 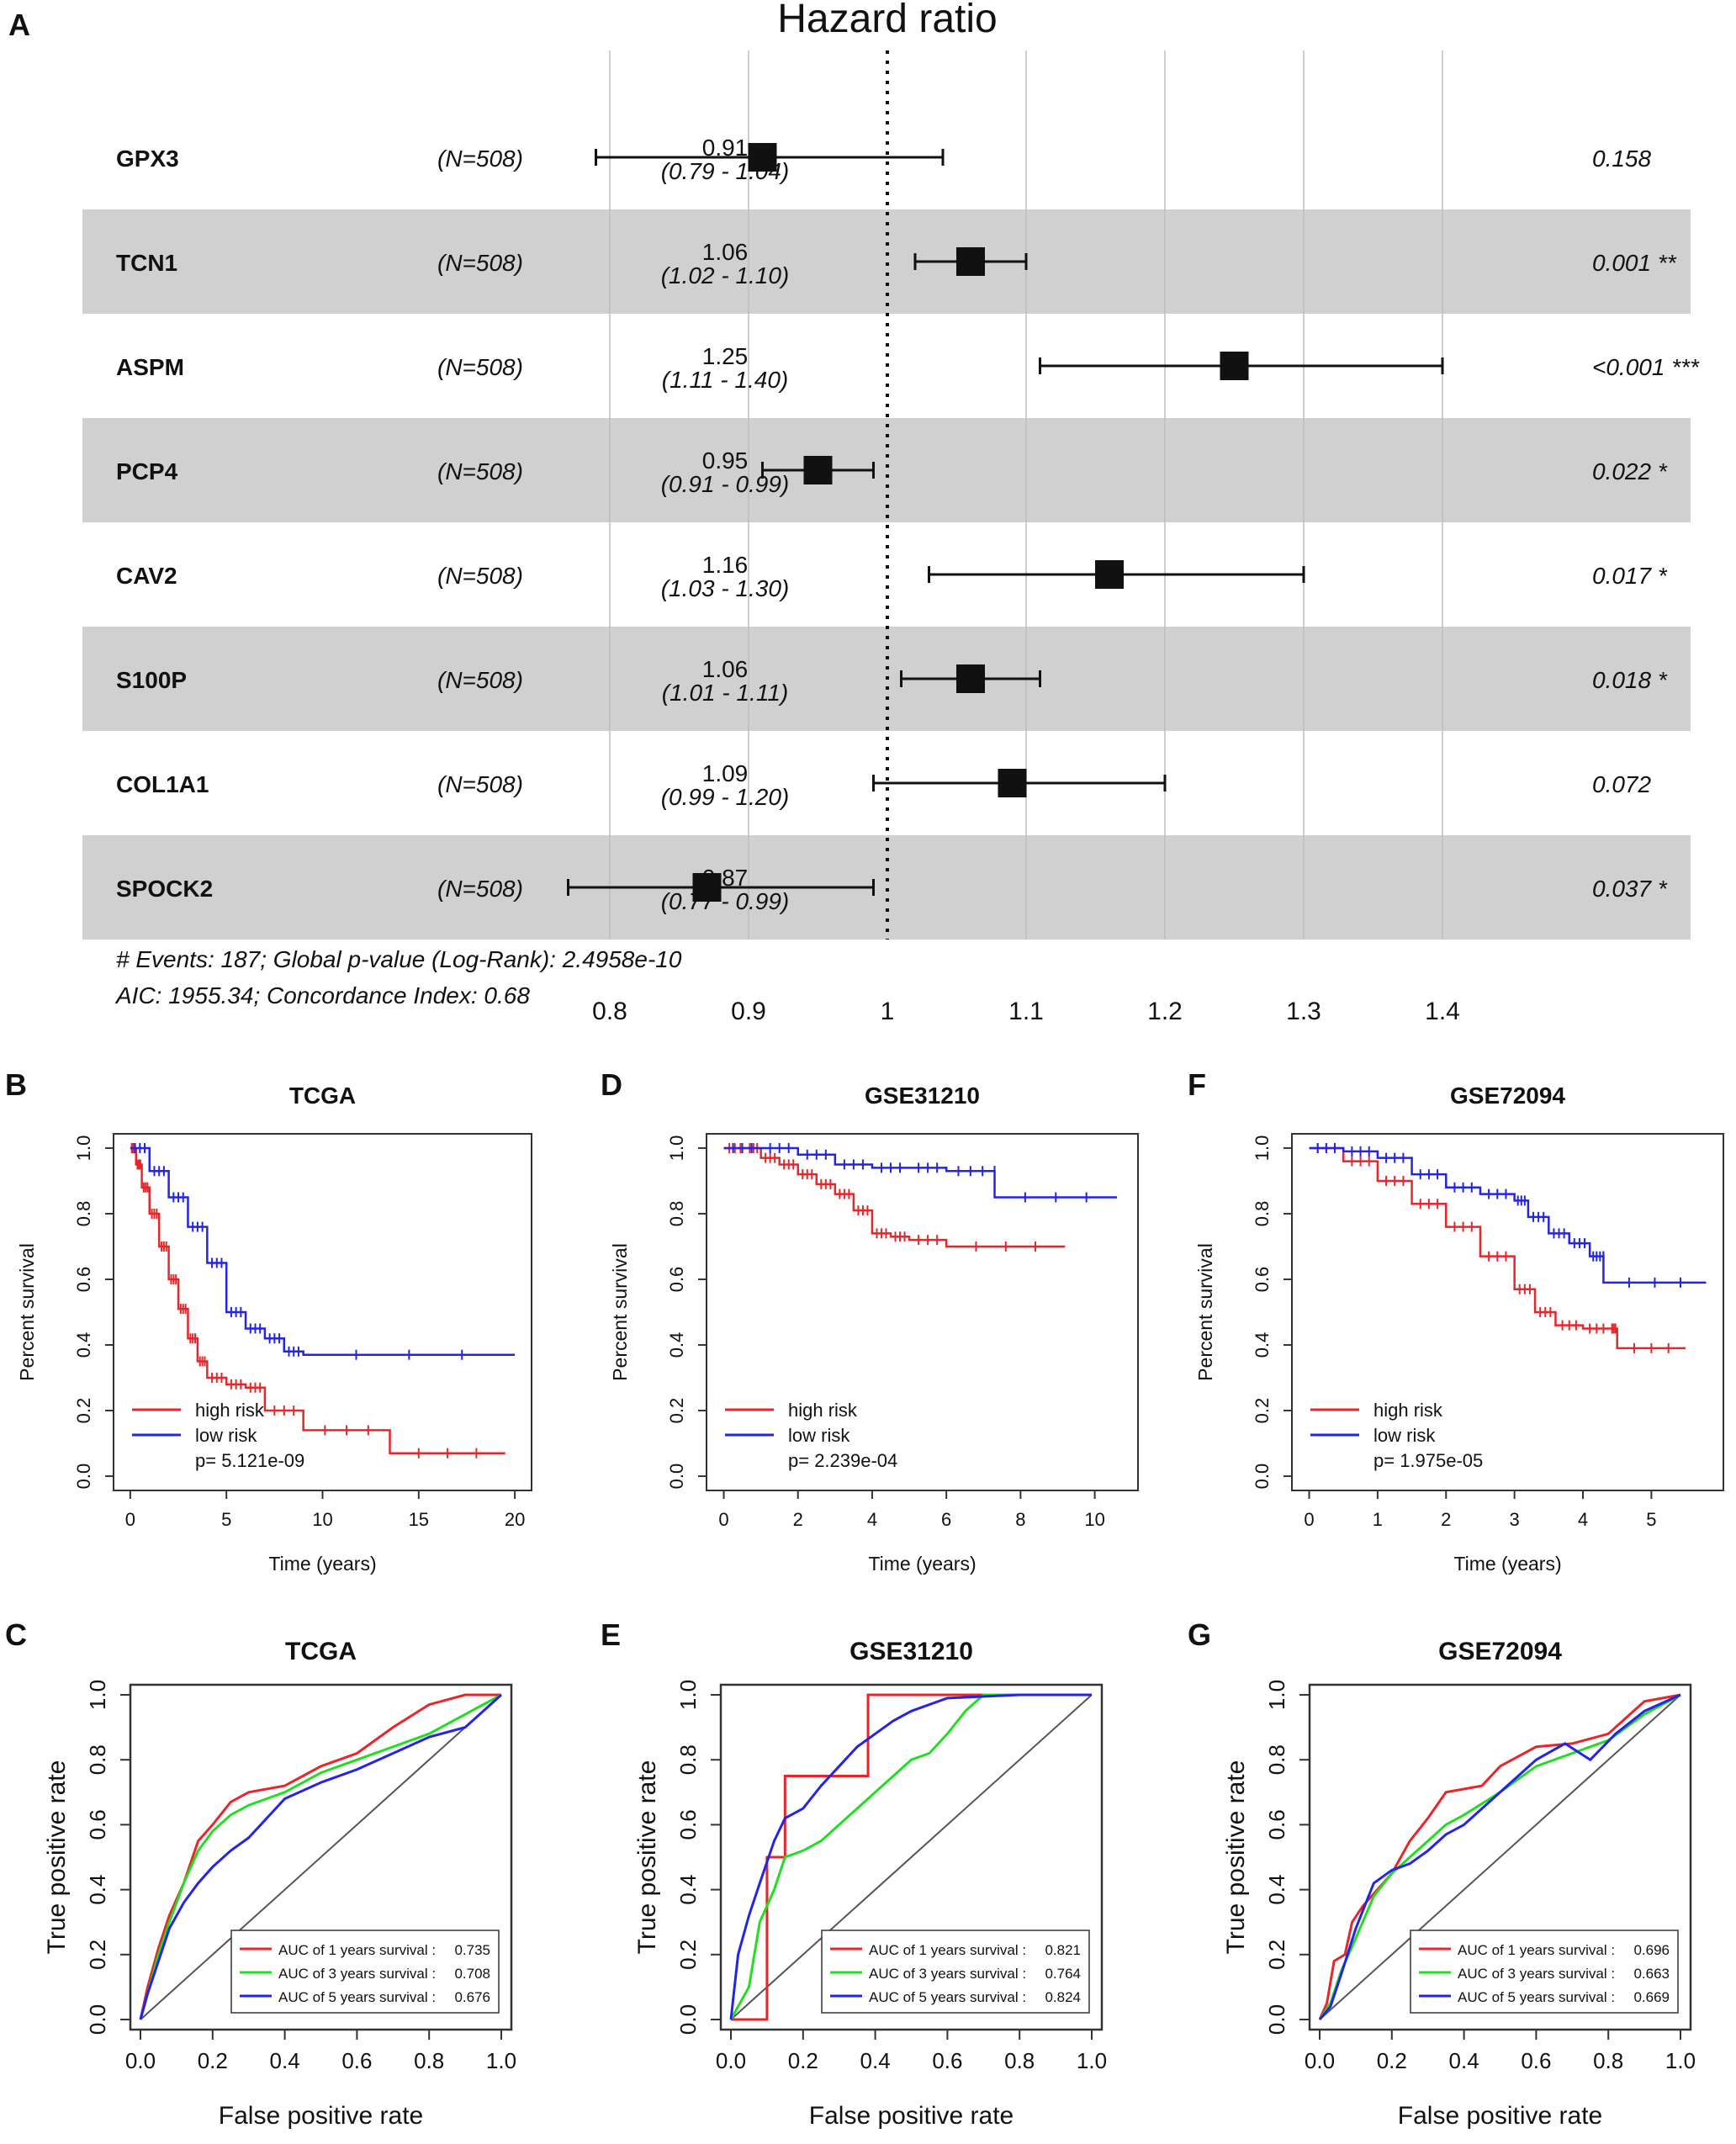 What do you see at coordinates (1197, 1084) in the screenshot?
I see `panel-label-f: F` at bounding box center [1197, 1084].